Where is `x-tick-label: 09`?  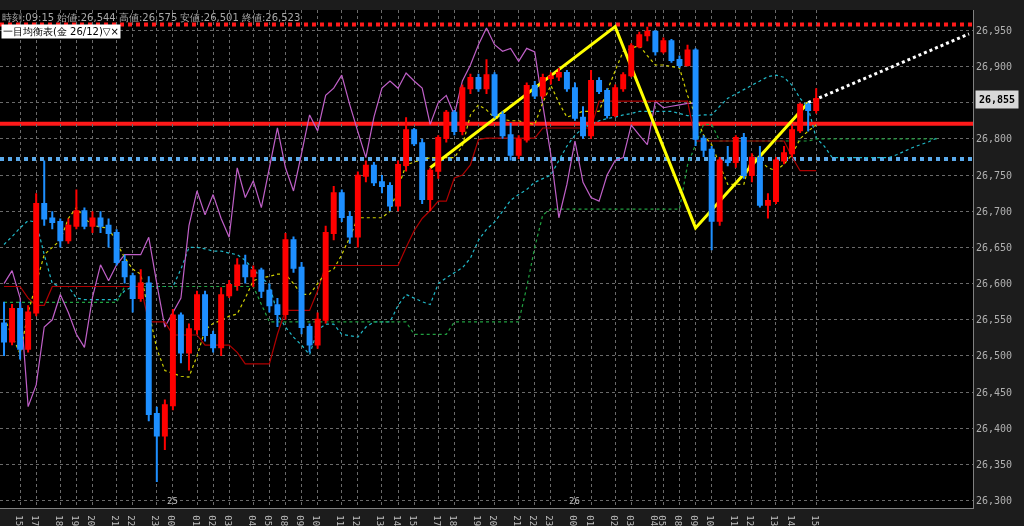
x-tick-label: 09 is located at coordinates (694, 520).